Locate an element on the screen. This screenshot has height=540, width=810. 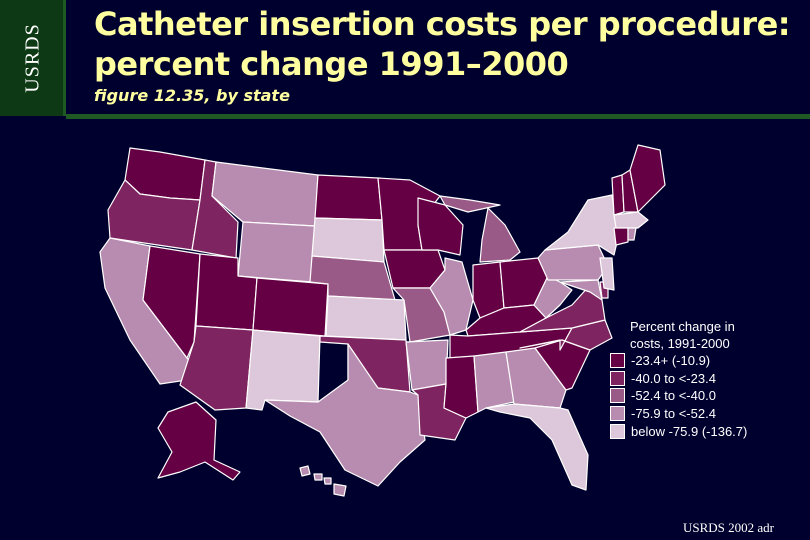
legend-label: below -75.9 (-136.7) is located at coordinates (689, 431).